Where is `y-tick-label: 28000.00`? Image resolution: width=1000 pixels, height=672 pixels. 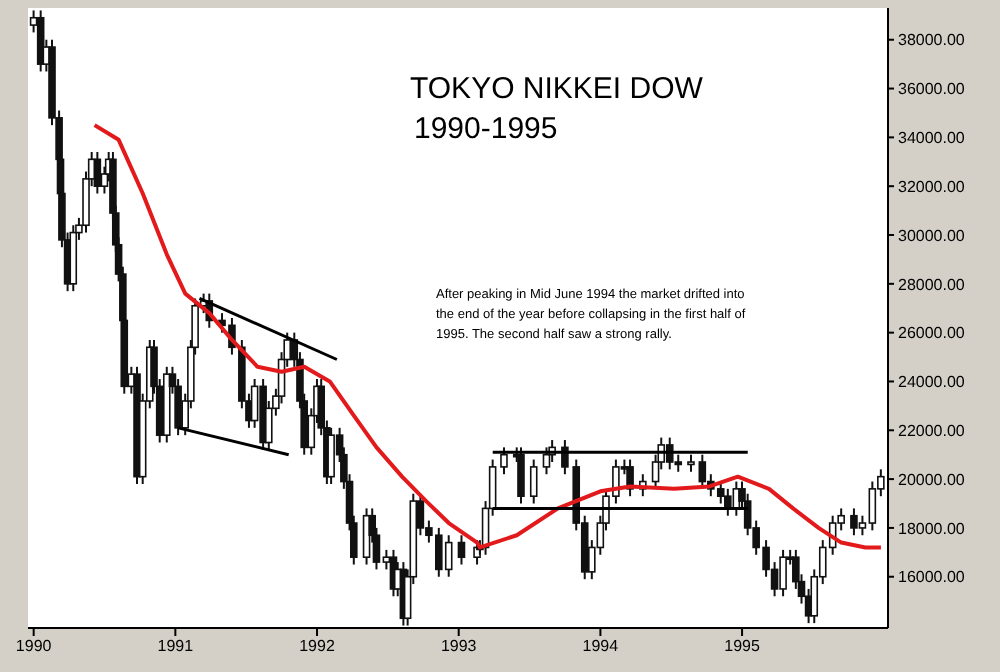 y-tick-label: 28000.00 is located at coordinates (932, 284).